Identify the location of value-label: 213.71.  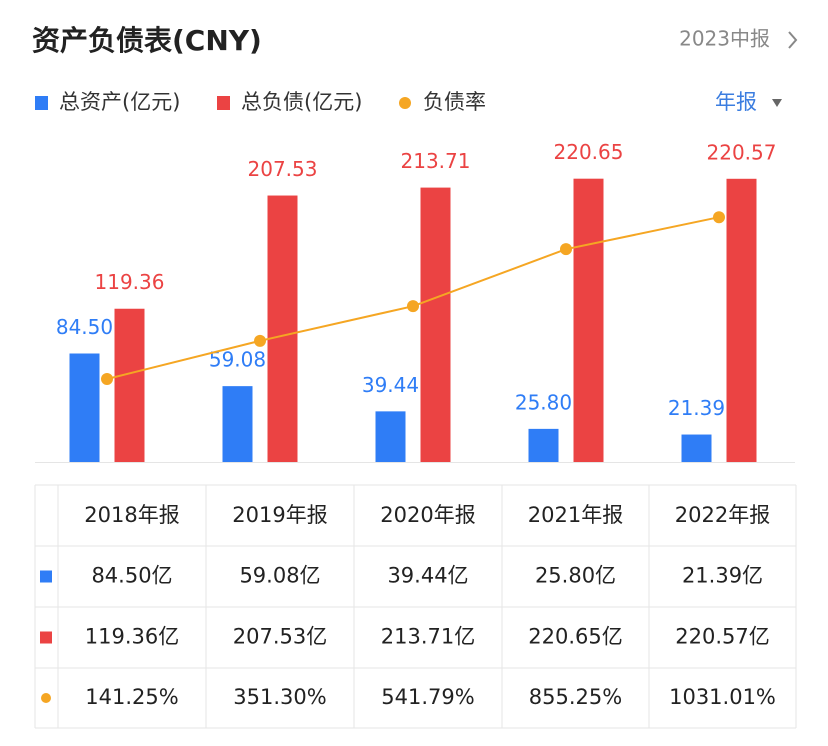
(436, 161).